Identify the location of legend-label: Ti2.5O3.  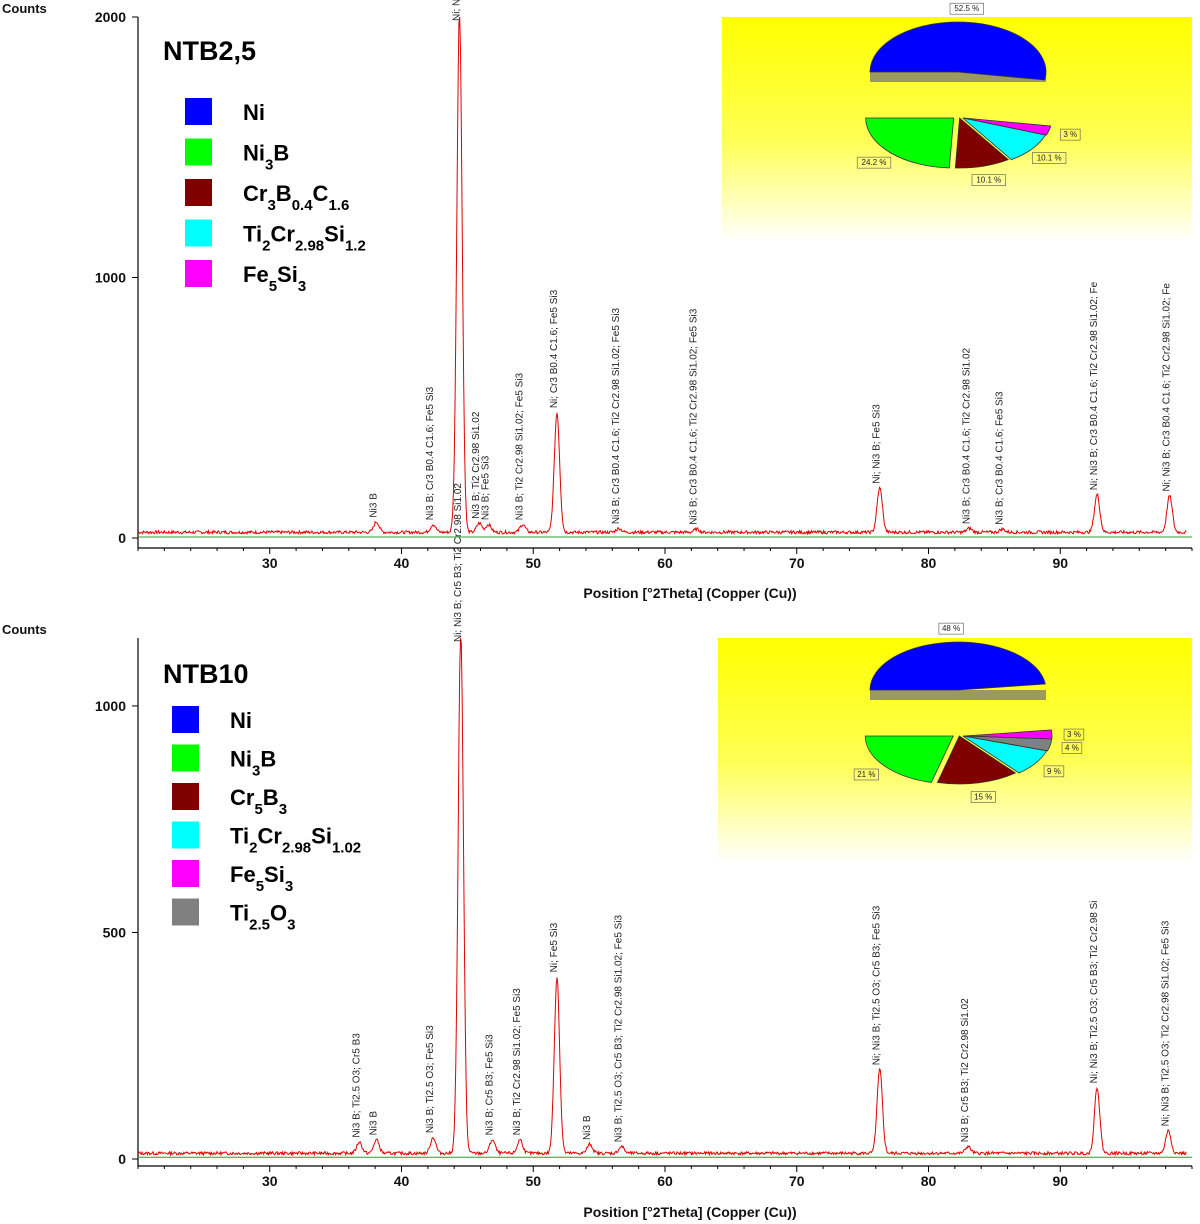
(262, 917).